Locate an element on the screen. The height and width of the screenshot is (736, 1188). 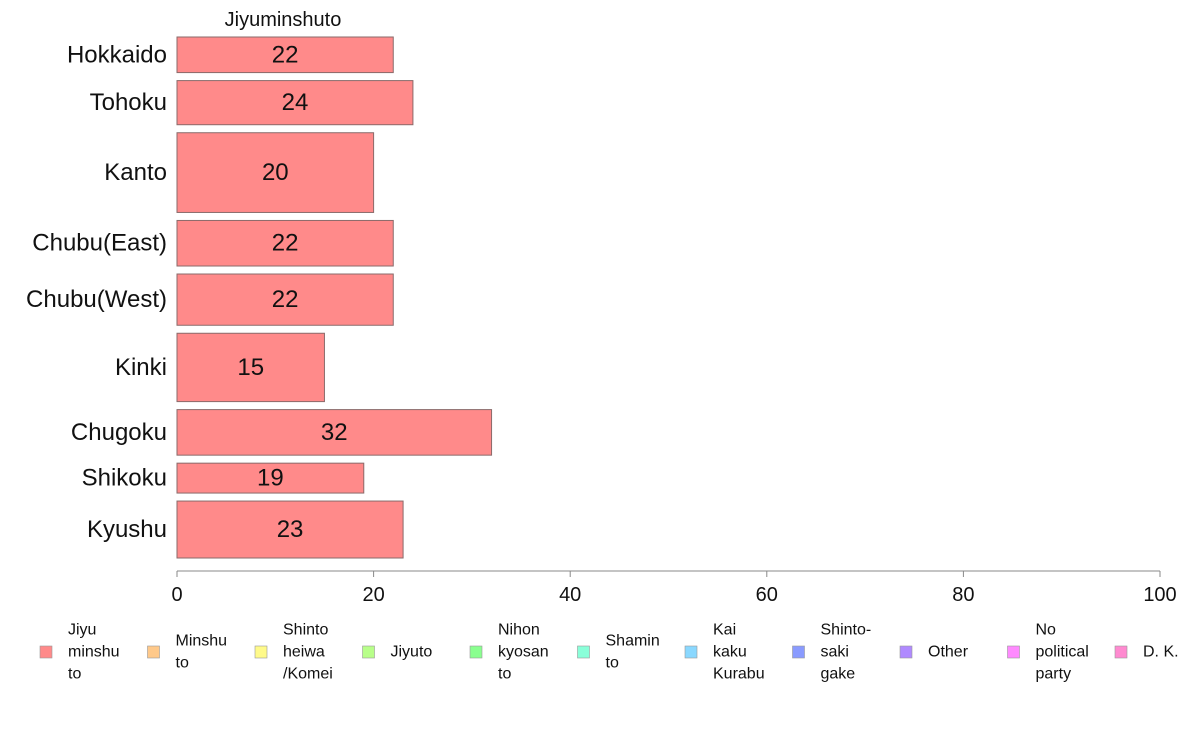
x-tick-label: 100 is located at coordinates (1159, 595).